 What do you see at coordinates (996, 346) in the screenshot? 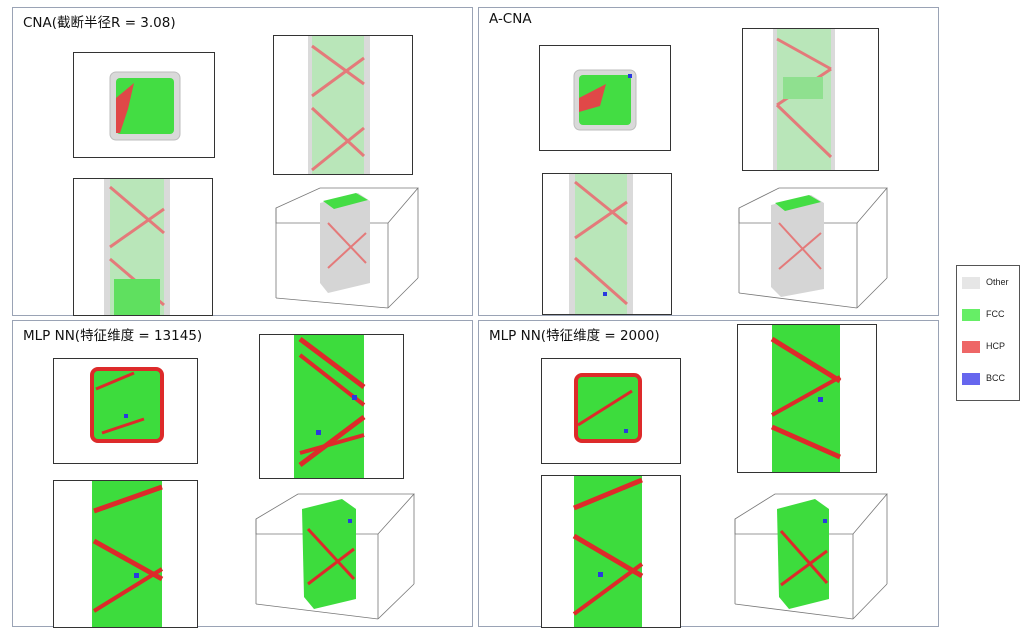
I see `legend-label: HCP` at bounding box center [996, 346].